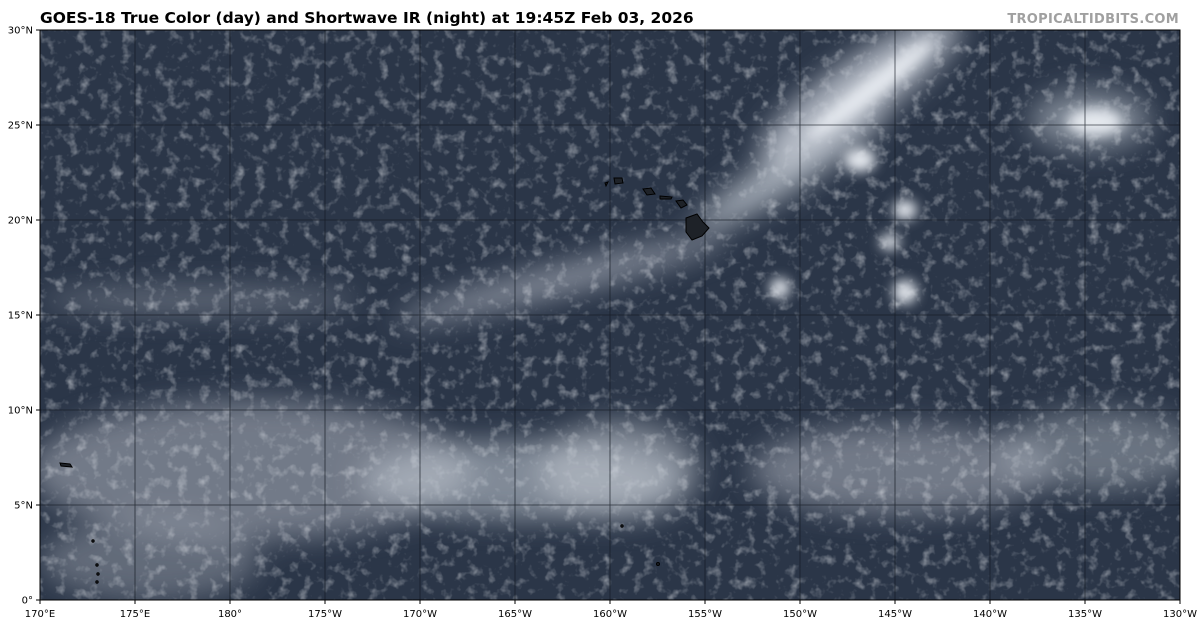 This screenshot has width=1200, height=623. I want to click on latitude-axis: 0° 5°N 10°N 15°N 20°N 25°N 30°N, so click(24, 316).